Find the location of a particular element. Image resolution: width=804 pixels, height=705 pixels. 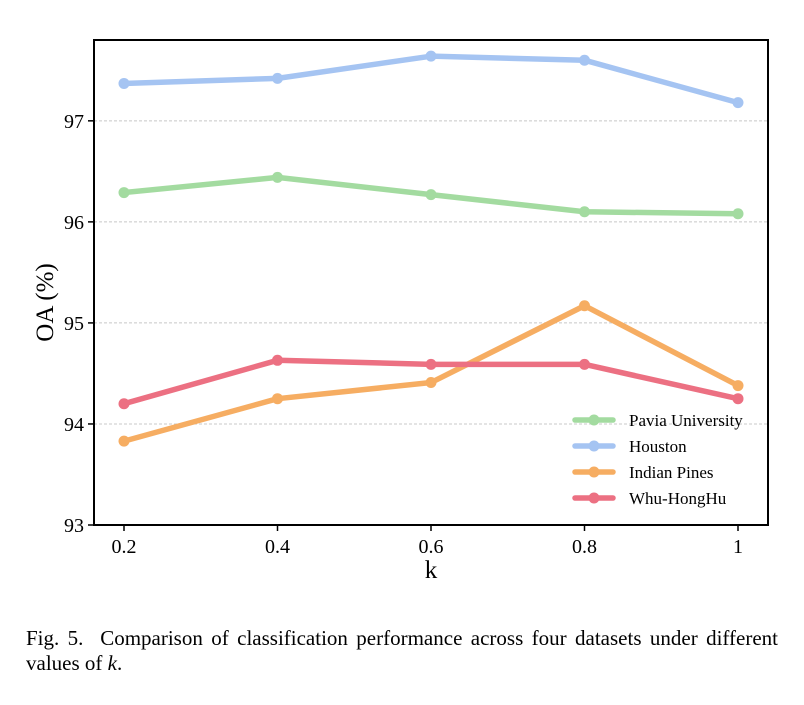

legend-label-indian-pines: Indian Pines is located at coordinates (671, 472).